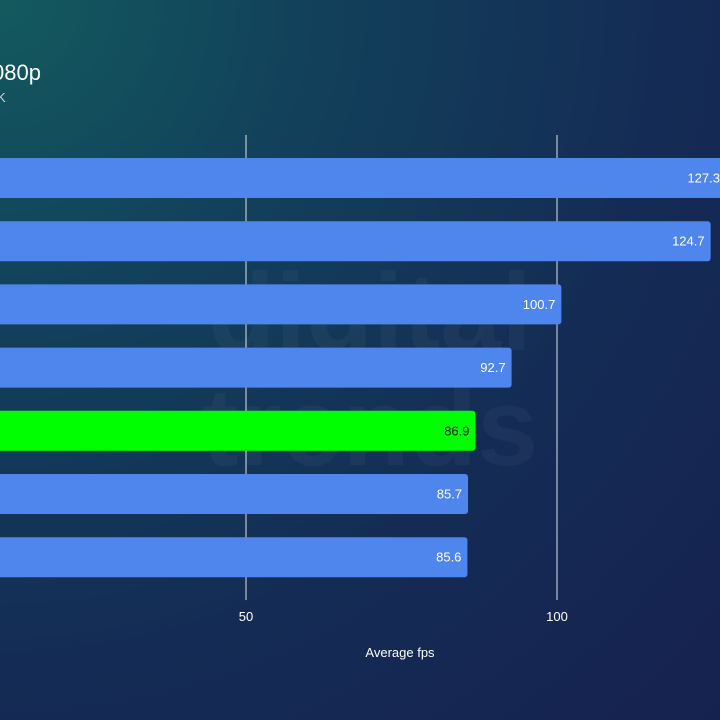 The image size is (720, 720). I want to click on x-tick-label-50: 50, so click(246, 616).